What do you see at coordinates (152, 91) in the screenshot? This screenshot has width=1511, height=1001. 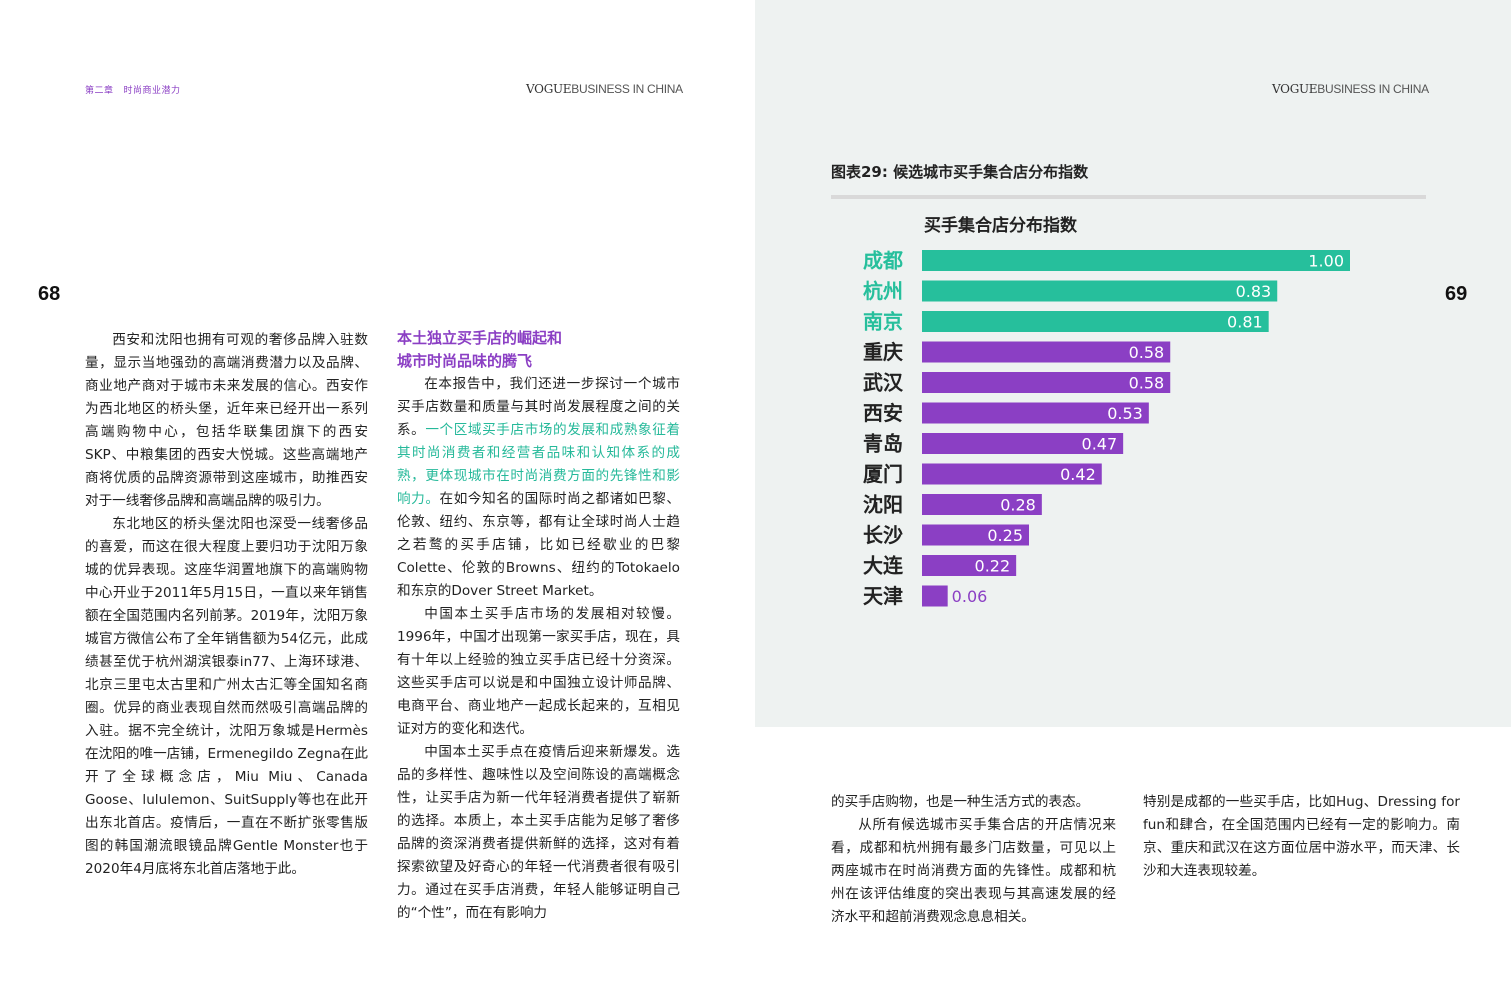 I see `chapter-section: 时尚商业潜力` at bounding box center [152, 91].